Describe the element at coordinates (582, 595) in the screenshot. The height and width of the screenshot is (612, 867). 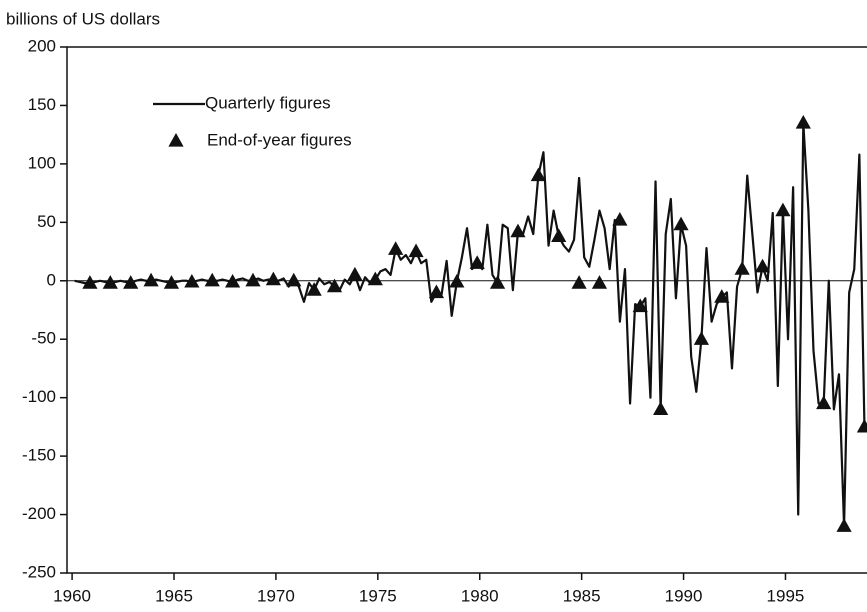
I see `x-tick-label: 1985` at that location.